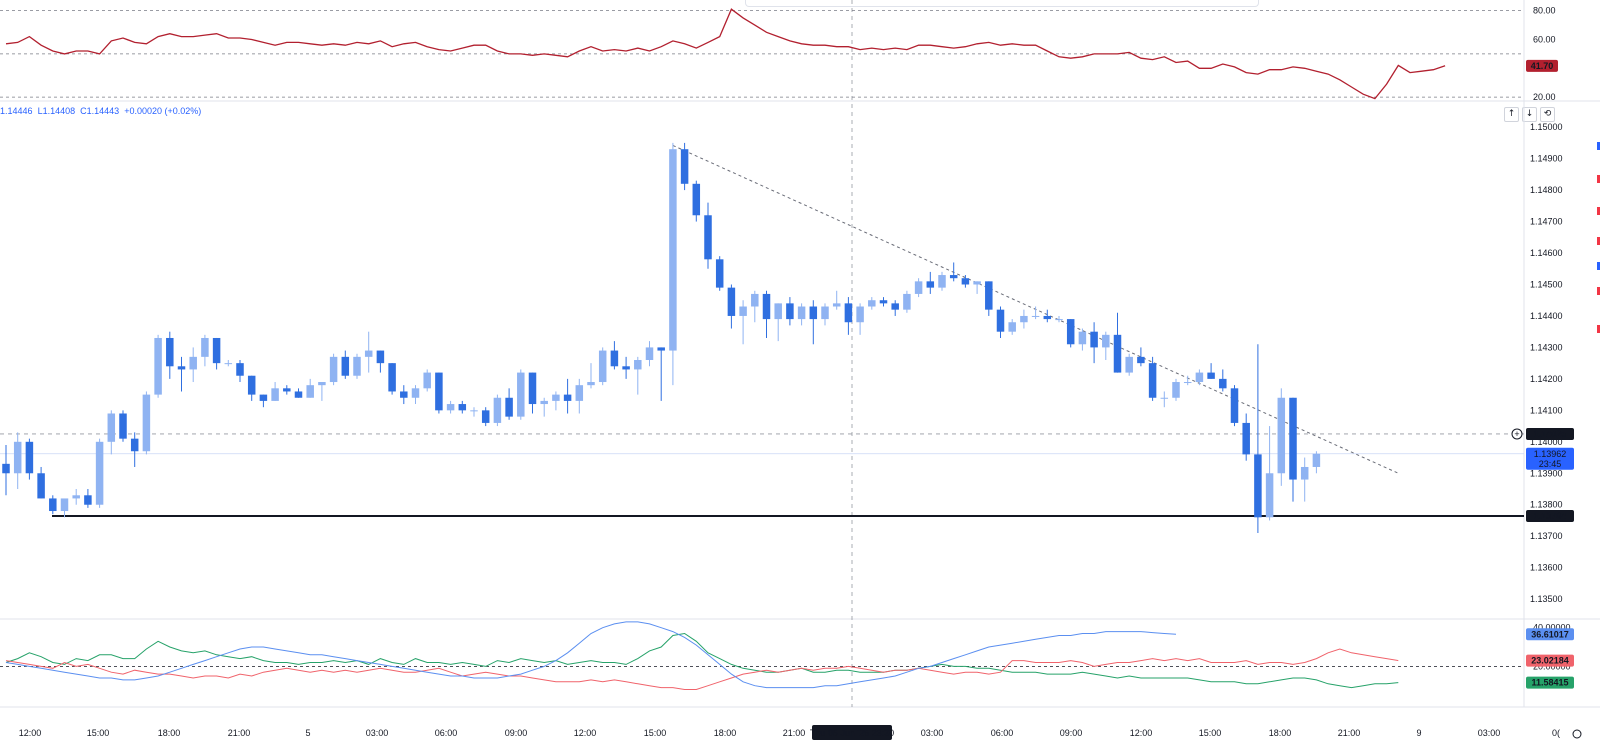 This screenshot has height=742, width=1600. I want to click on ohlc-open: 1.14446, so click(16, 111).